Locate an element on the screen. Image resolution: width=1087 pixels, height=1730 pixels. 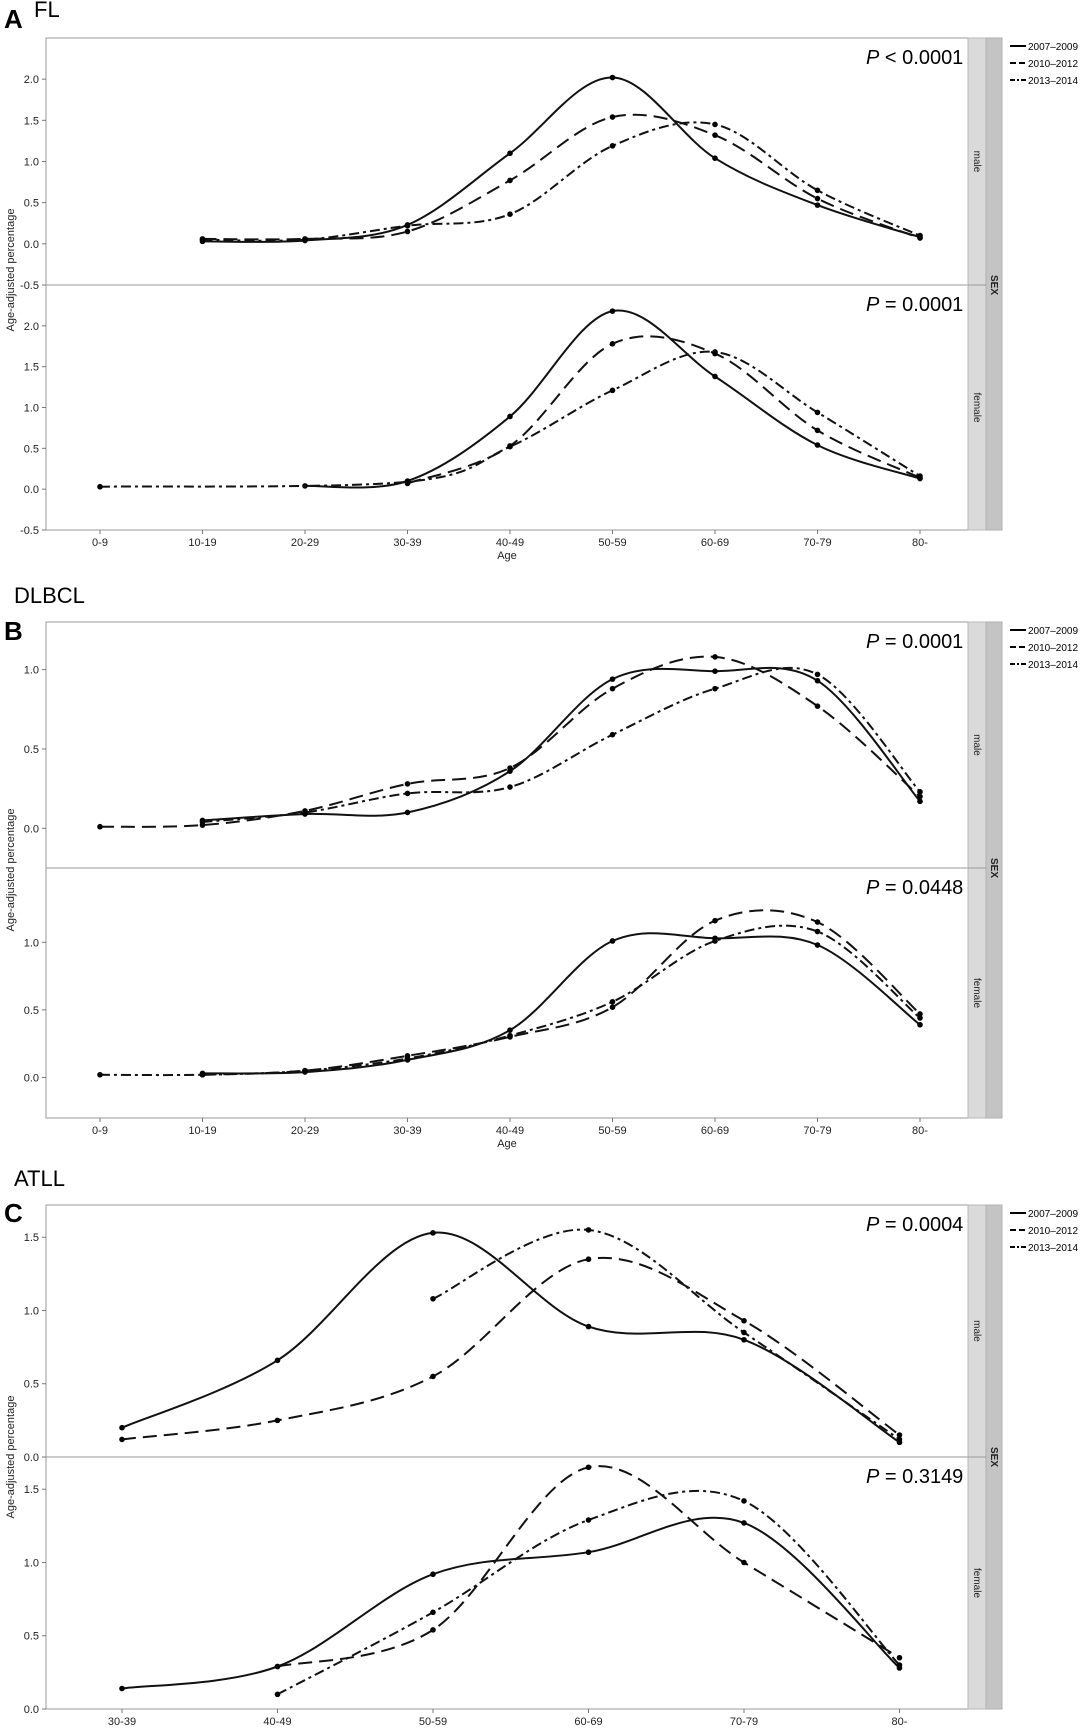
p-value: P = 0.0001 is located at coordinates (914, 305).